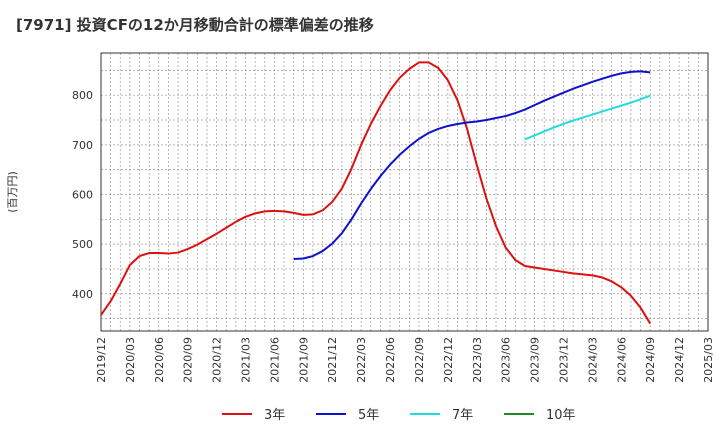  I want to click on legend-label-1: 3年, so click(274, 415).